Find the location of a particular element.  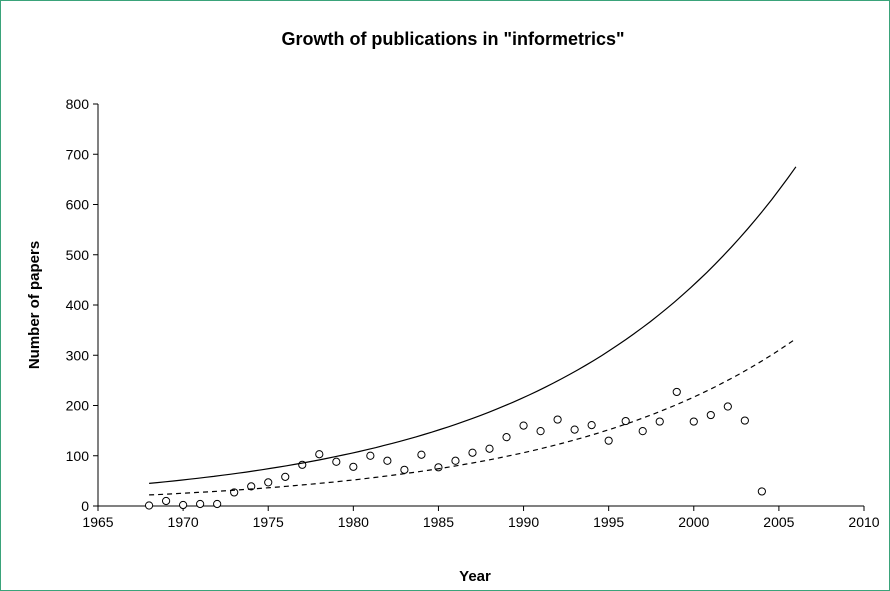

y-tick-label: 700 is located at coordinates (78, 154).